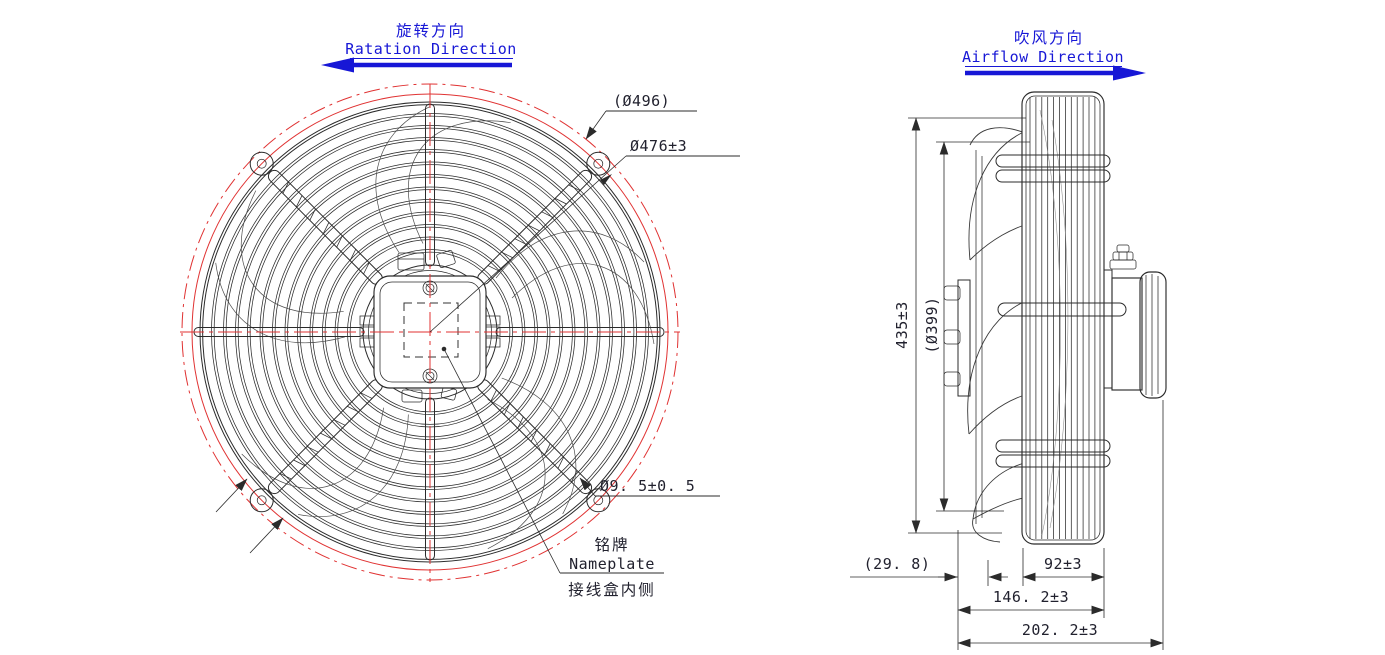 Image resolution: width=1385 pixels, height=655 pixels. What do you see at coordinates (647, 486) in the screenshot?
I see `dim-mount-hole-label: Ø9. 5±0. 5` at bounding box center [647, 486].